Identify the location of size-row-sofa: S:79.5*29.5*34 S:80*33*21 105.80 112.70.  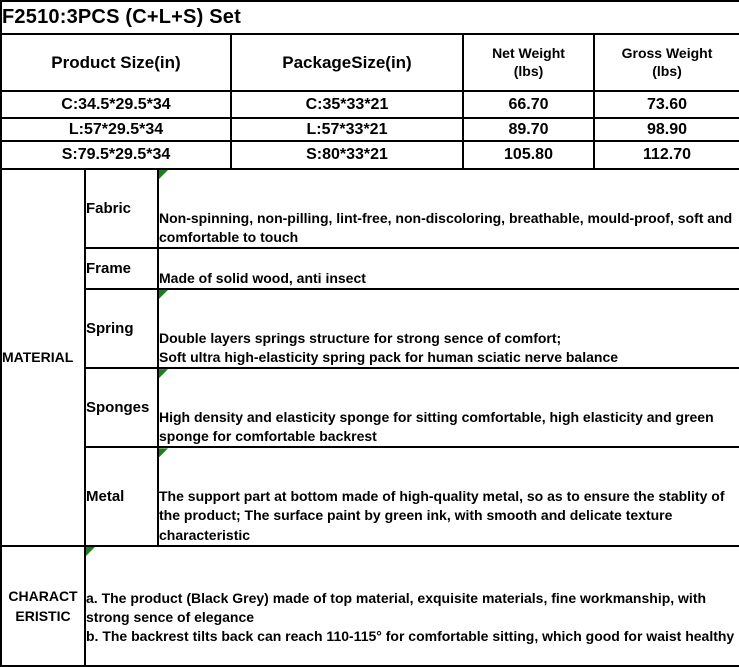
(369, 155).